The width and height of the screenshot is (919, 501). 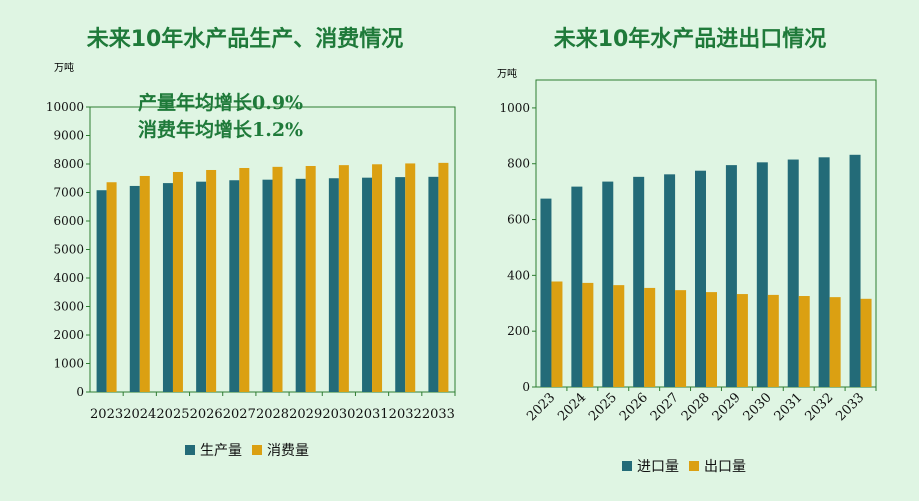 I want to click on right-ytick-label: 1000, so click(x=514, y=108).